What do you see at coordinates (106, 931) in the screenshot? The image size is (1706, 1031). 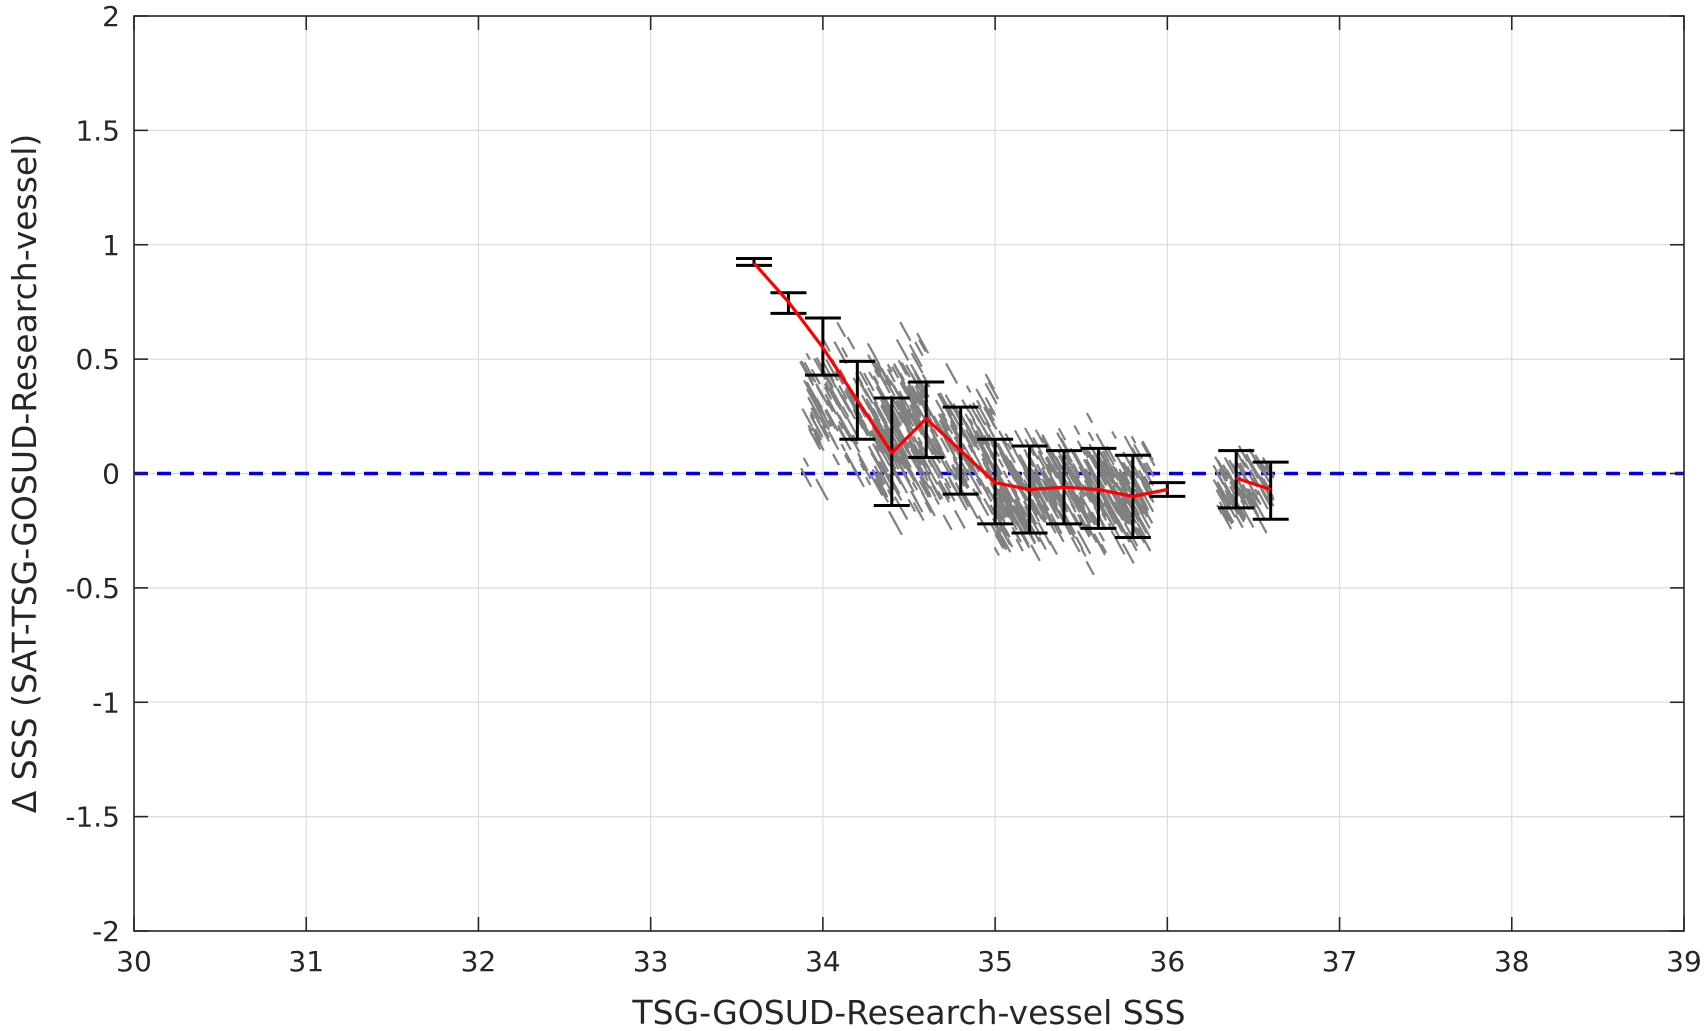 I see `y-tick-label: -2` at bounding box center [106, 931].